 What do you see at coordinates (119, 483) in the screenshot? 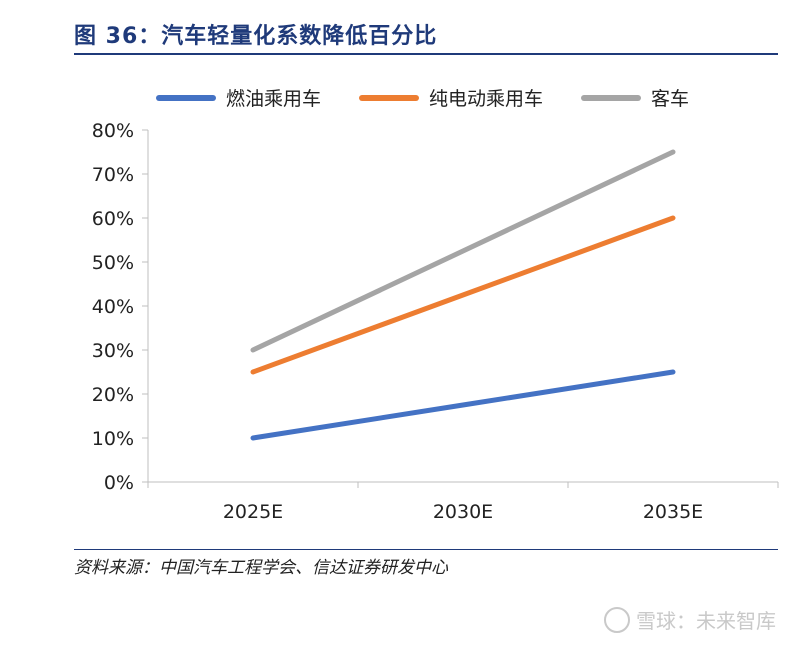
I see `y-tick-label: 0%` at bounding box center [119, 483].